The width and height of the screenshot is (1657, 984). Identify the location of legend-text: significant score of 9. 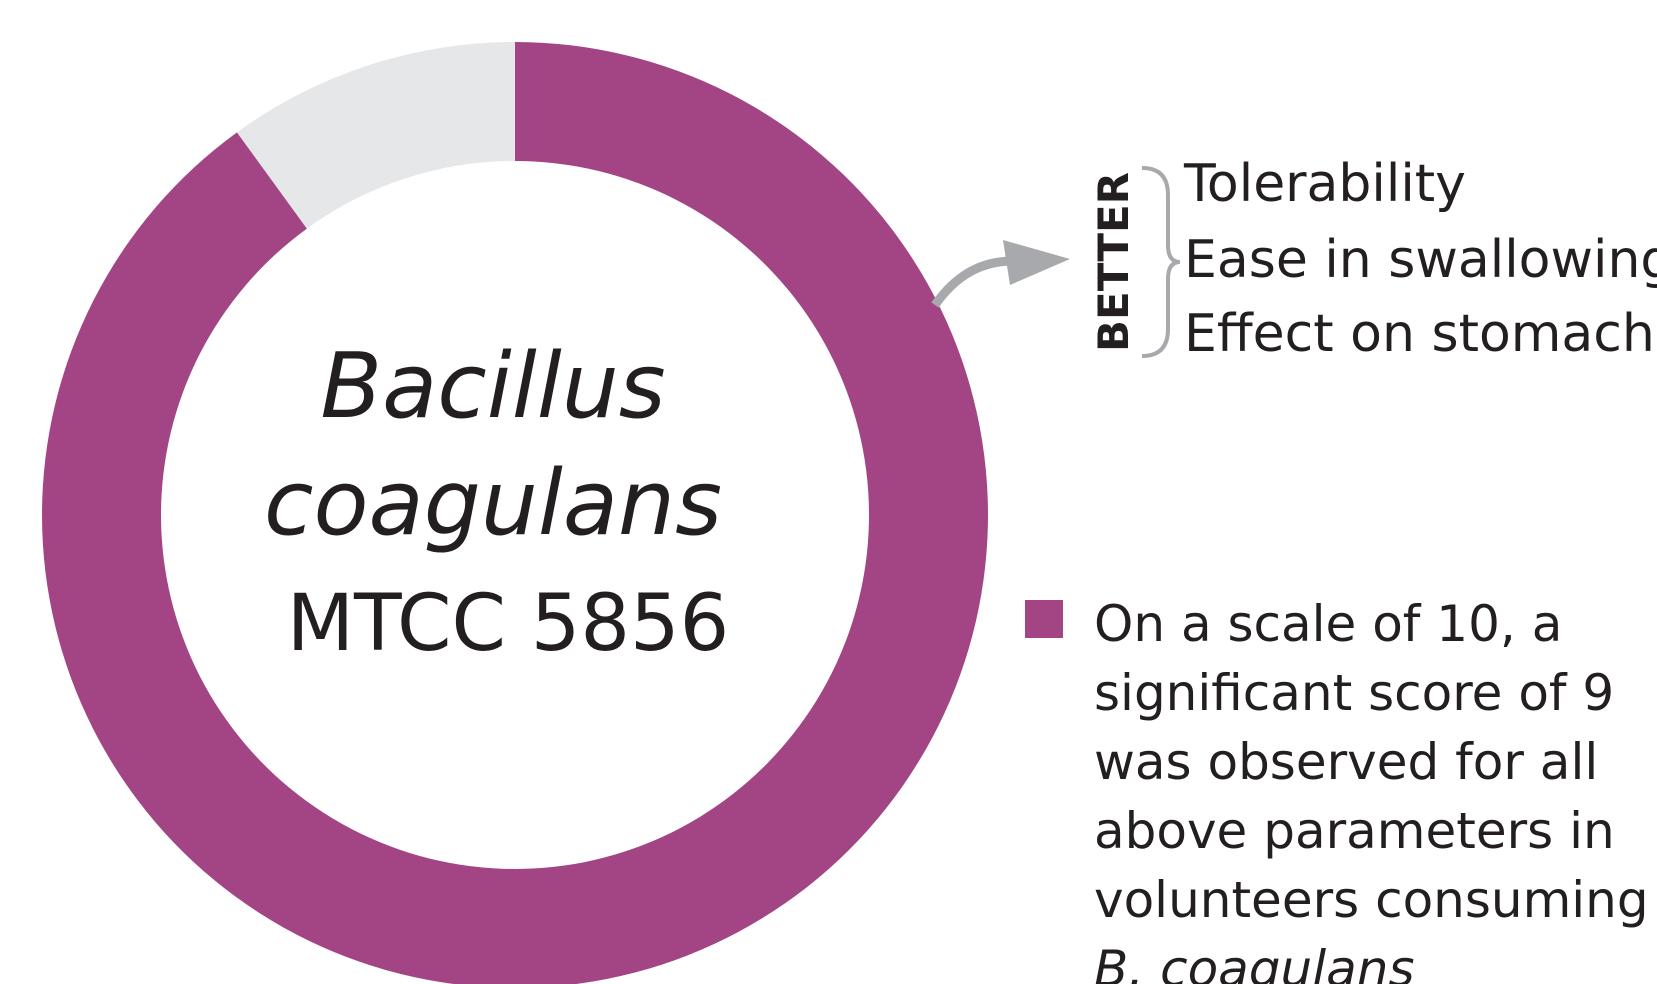
(1354, 693).